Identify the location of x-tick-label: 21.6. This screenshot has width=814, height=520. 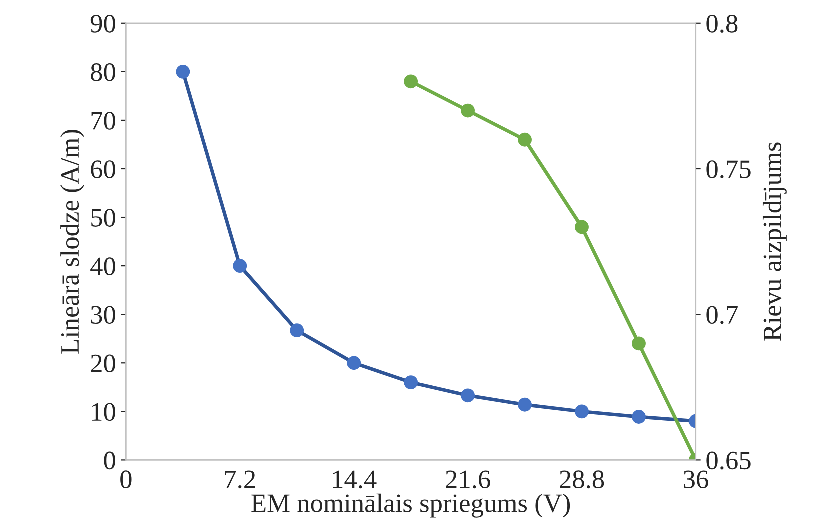
(468, 479).